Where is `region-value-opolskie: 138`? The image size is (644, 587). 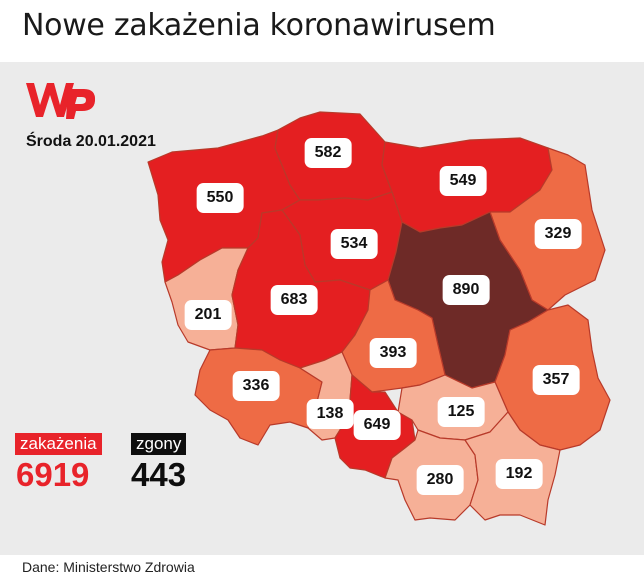
region-value-opolskie: 138 is located at coordinates (330, 414).